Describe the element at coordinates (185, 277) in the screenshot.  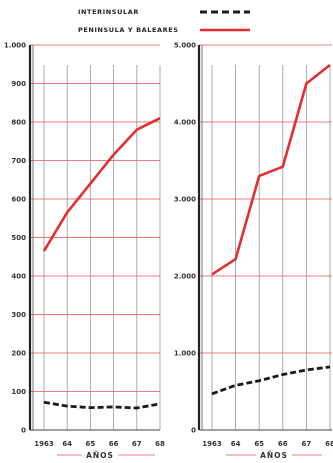
I see `y-tick-label: 2.000` at that location.